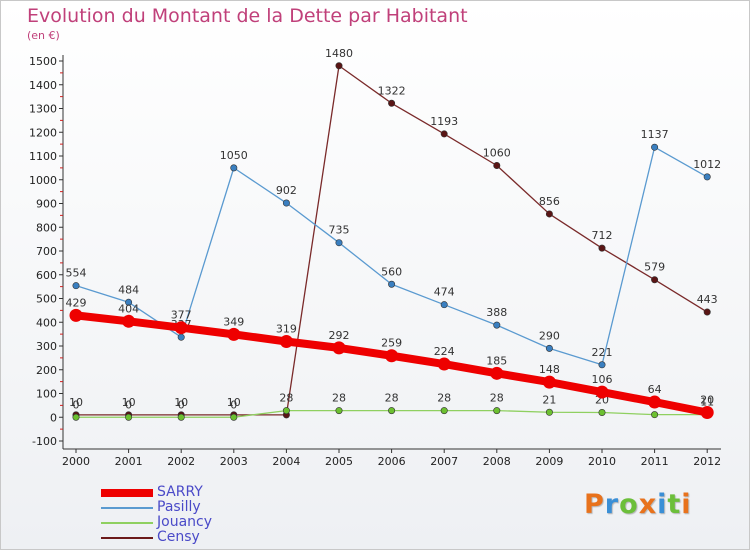 Image resolution: width=750 pixels, height=550 pixels. Describe the element at coordinates (46, 322) in the screenshot. I see `y-tick-label: 400` at that location.